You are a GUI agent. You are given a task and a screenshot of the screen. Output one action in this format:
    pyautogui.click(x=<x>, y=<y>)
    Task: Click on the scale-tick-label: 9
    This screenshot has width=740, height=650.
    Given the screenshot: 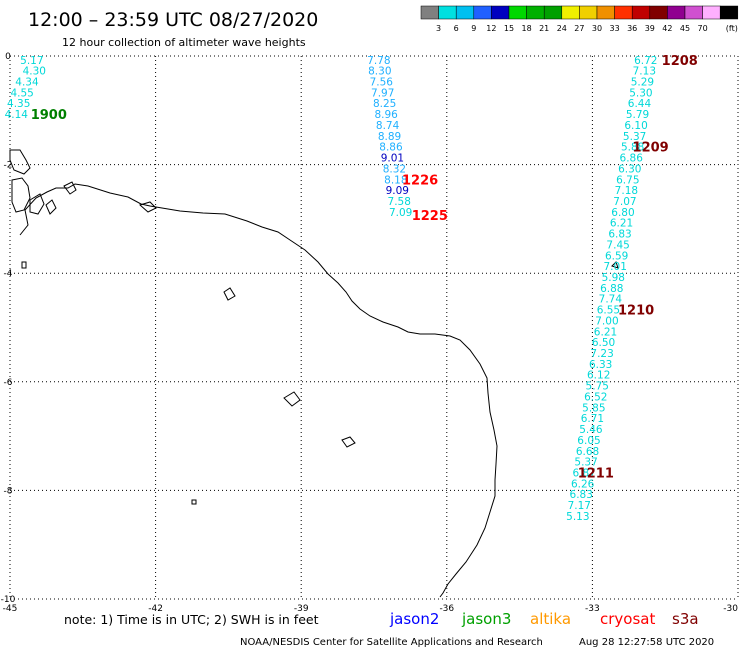 What is the action you would take?
    pyautogui.click(x=473, y=28)
    